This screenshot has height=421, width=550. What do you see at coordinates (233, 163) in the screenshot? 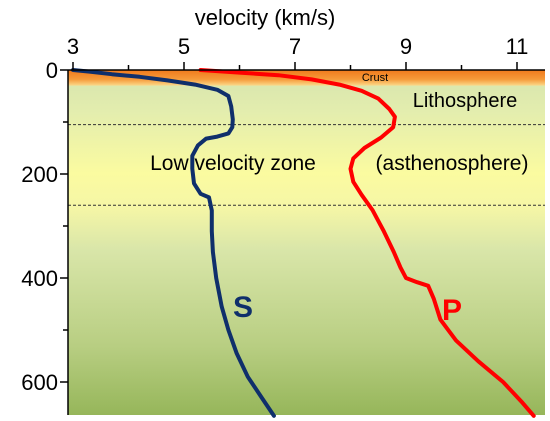
I see `layer-label-low-velocity-zone: Low velocity zone` at bounding box center [233, 163].